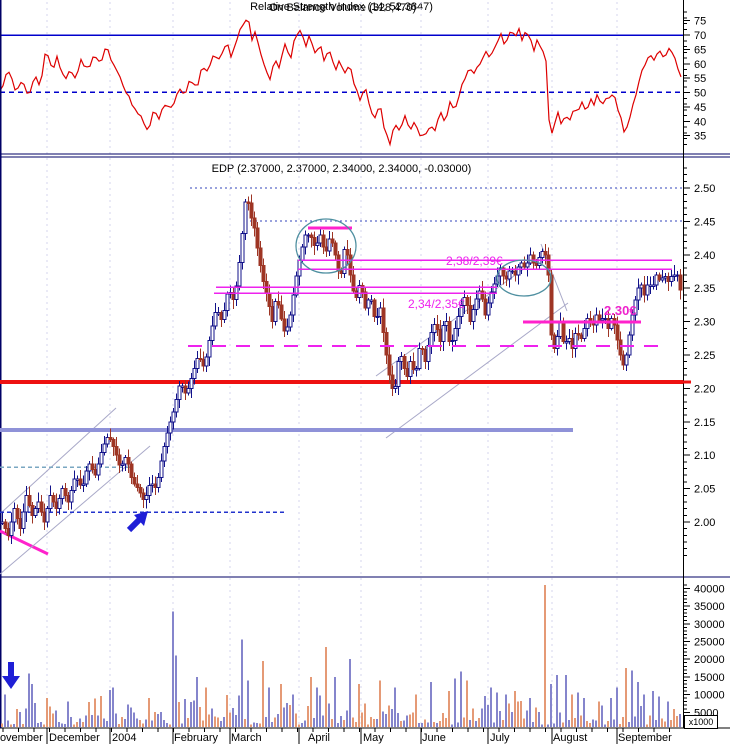  What do you see at coordinates (700, 36) in the screenshot?
I see `rsi-axis-label: 70` at bounding box center [700, 36].